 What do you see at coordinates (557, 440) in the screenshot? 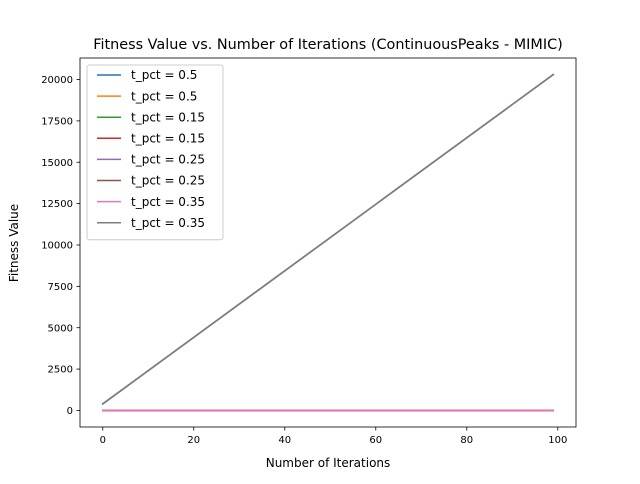
I see `x-tick-label: 100` at bounding box center [557, 440].